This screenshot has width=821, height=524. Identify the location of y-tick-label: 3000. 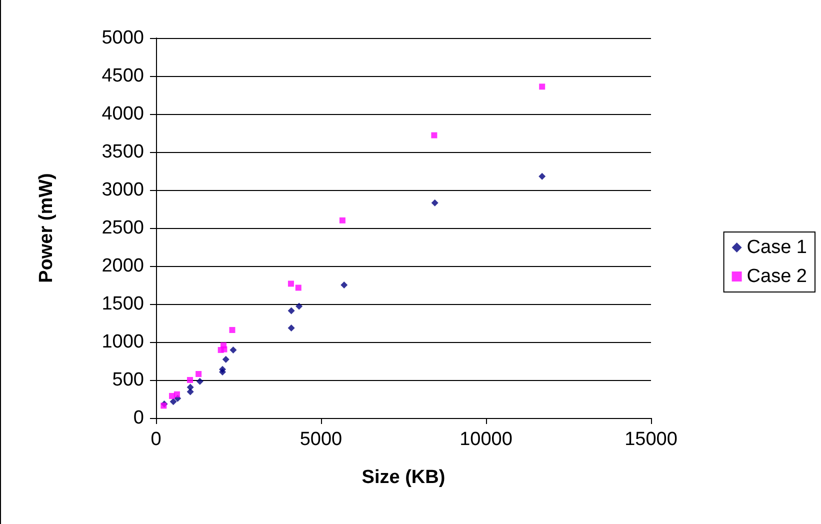
(123, 190).